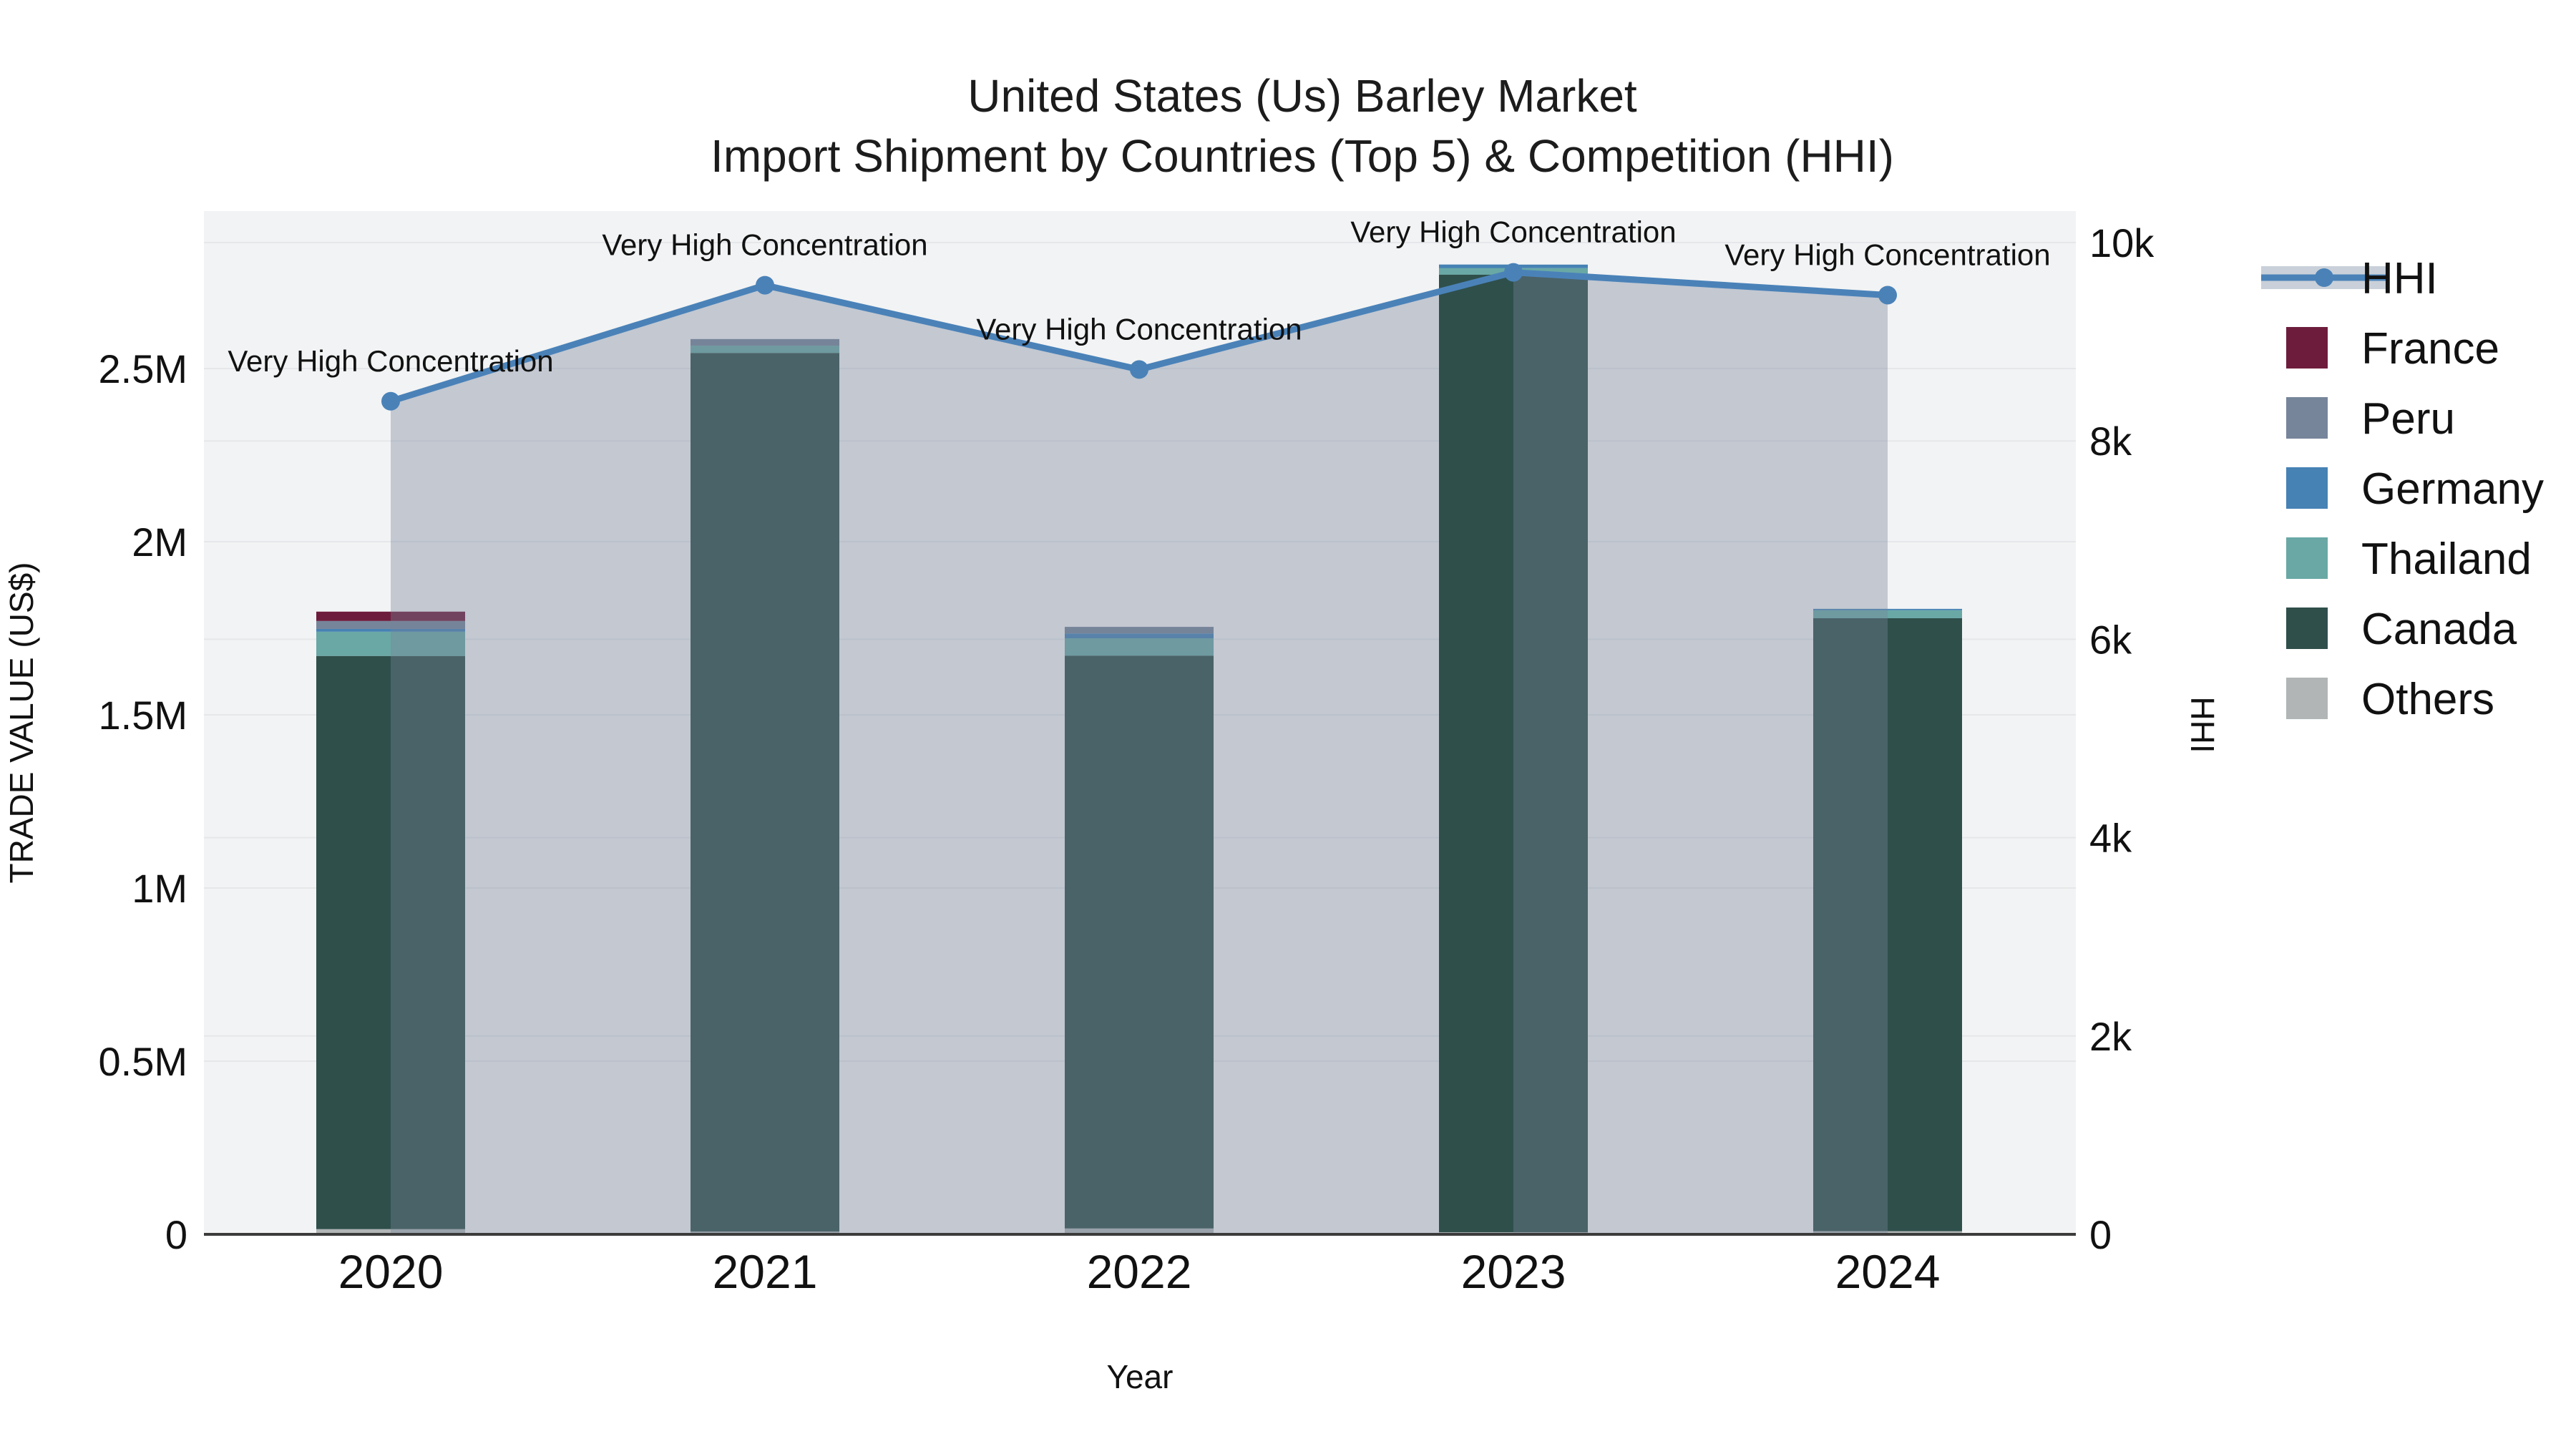  What do you see at coordinates (1139, 942) in the screenshot?
I see `bar-segment-canada-2022` at bounding box center [1139, 942].